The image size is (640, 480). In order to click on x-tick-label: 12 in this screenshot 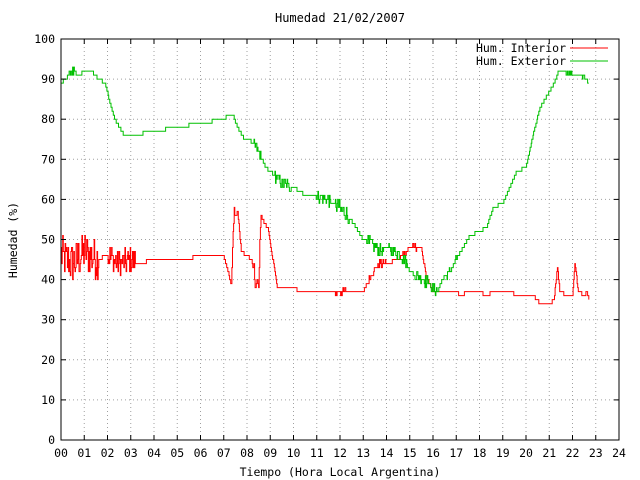, I will do `click(340, 453)`.